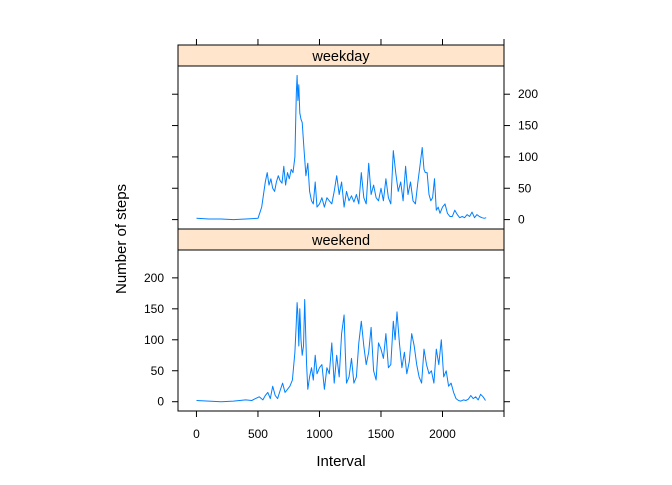  Describe the element at coordinates (341, 351) in the screenshot. I see `series-line-weekend` at that location.